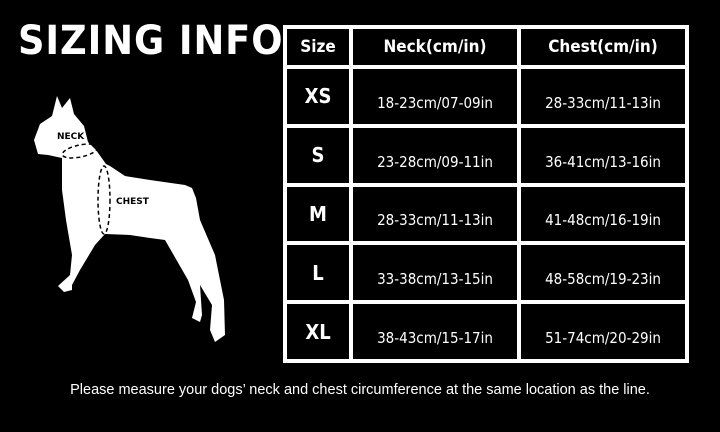  Describe the element at coordinates (318, 47) in the screenshot. I see `header-size: Size` at that location.